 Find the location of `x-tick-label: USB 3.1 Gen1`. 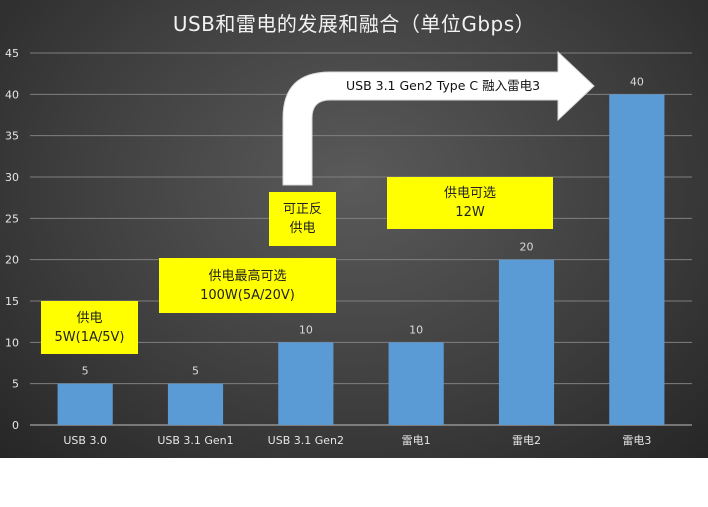

x-tick-label: USB 3.1 Gen1 is located at coordinates (195, 440).